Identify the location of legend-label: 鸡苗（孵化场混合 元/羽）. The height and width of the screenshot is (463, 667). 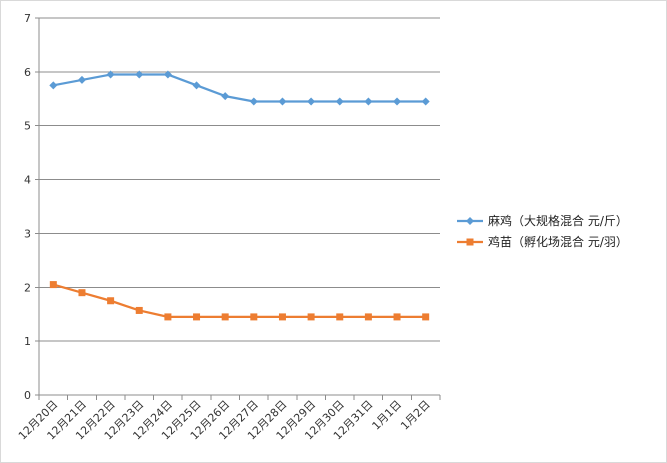
(558, 241).